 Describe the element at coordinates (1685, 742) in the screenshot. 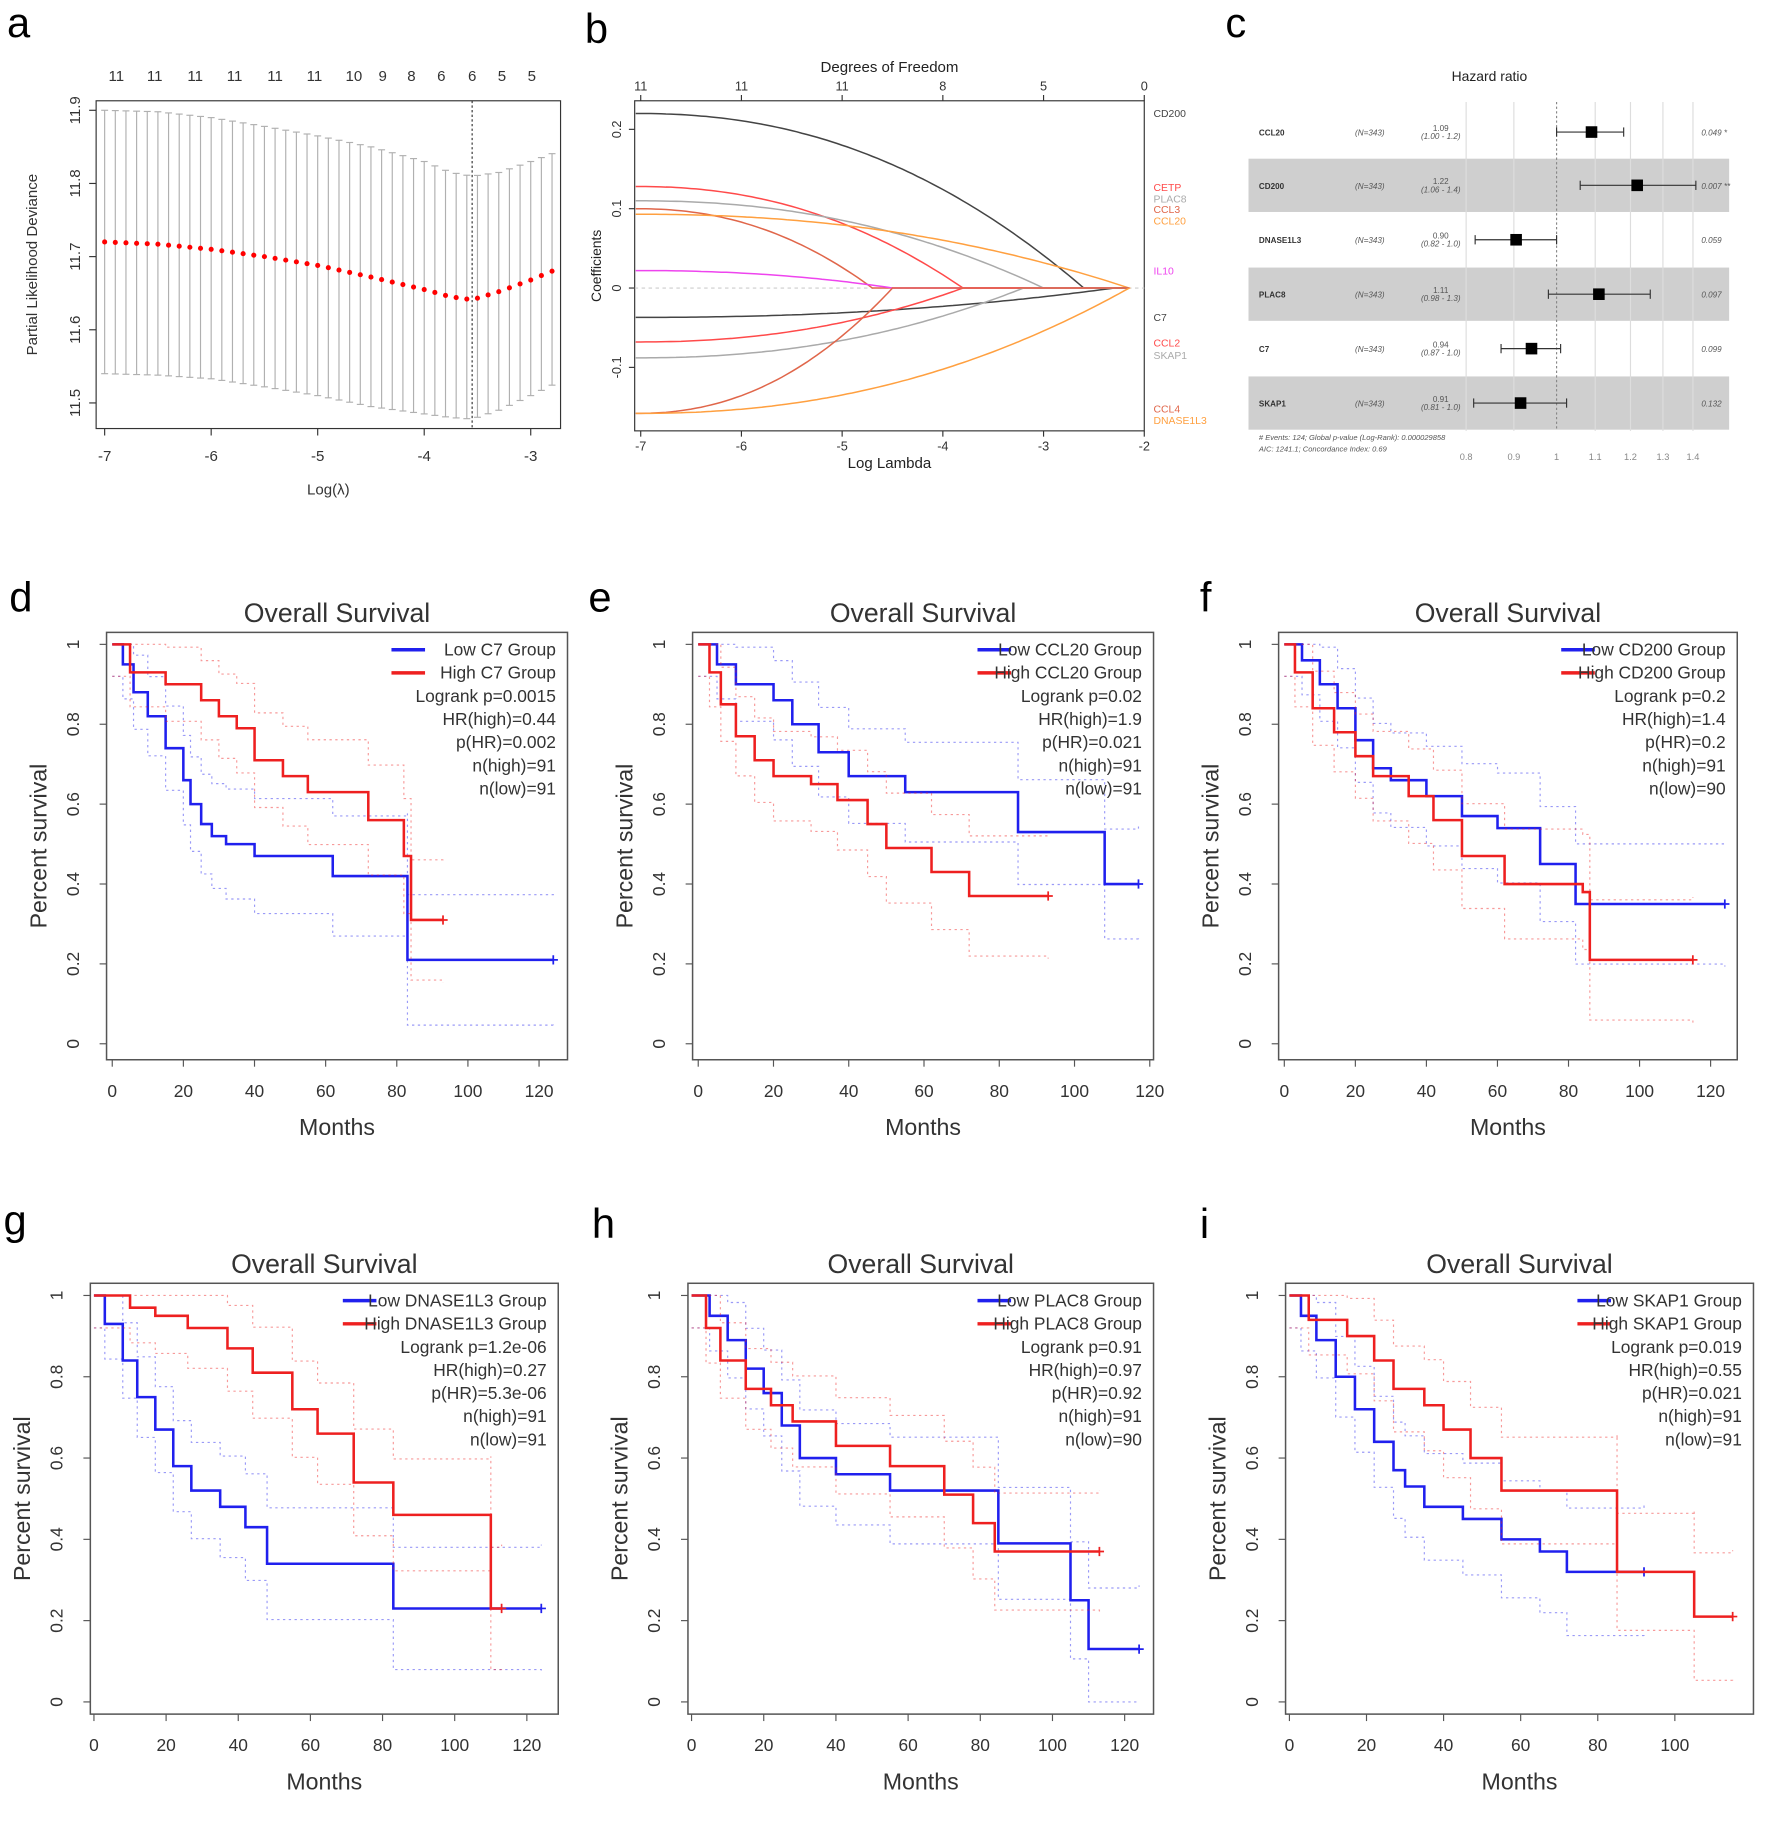

I see `legend-stat: p(HR)=0.2` at that location.